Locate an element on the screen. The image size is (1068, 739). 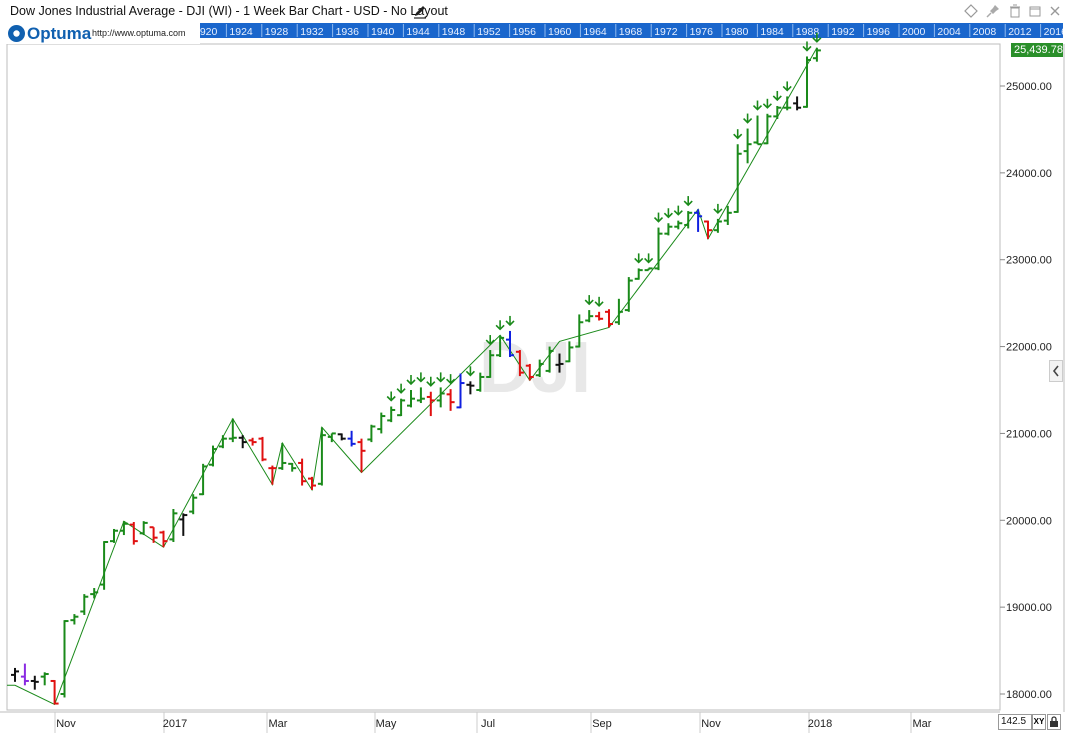
y-tick-label: 18000.00 is located at coordinates (1029, 695).